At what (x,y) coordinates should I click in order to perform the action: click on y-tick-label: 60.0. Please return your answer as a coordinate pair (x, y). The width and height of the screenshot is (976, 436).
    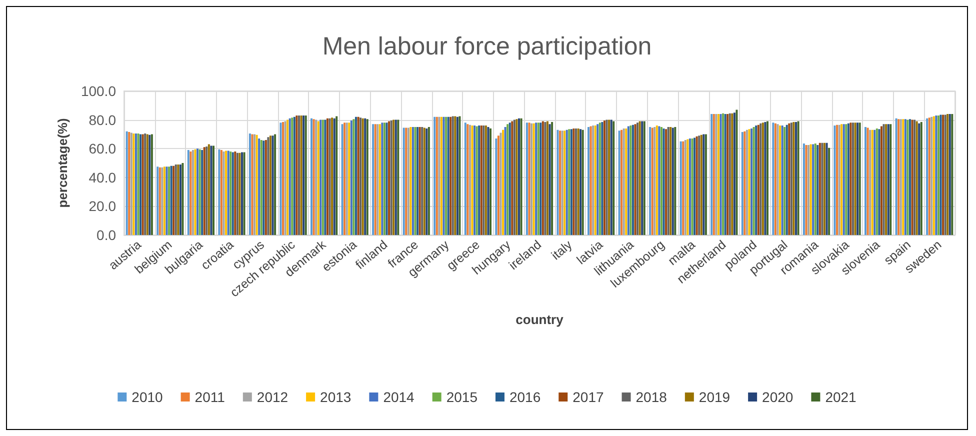
    Looking at the image, I should click on (102, 148).